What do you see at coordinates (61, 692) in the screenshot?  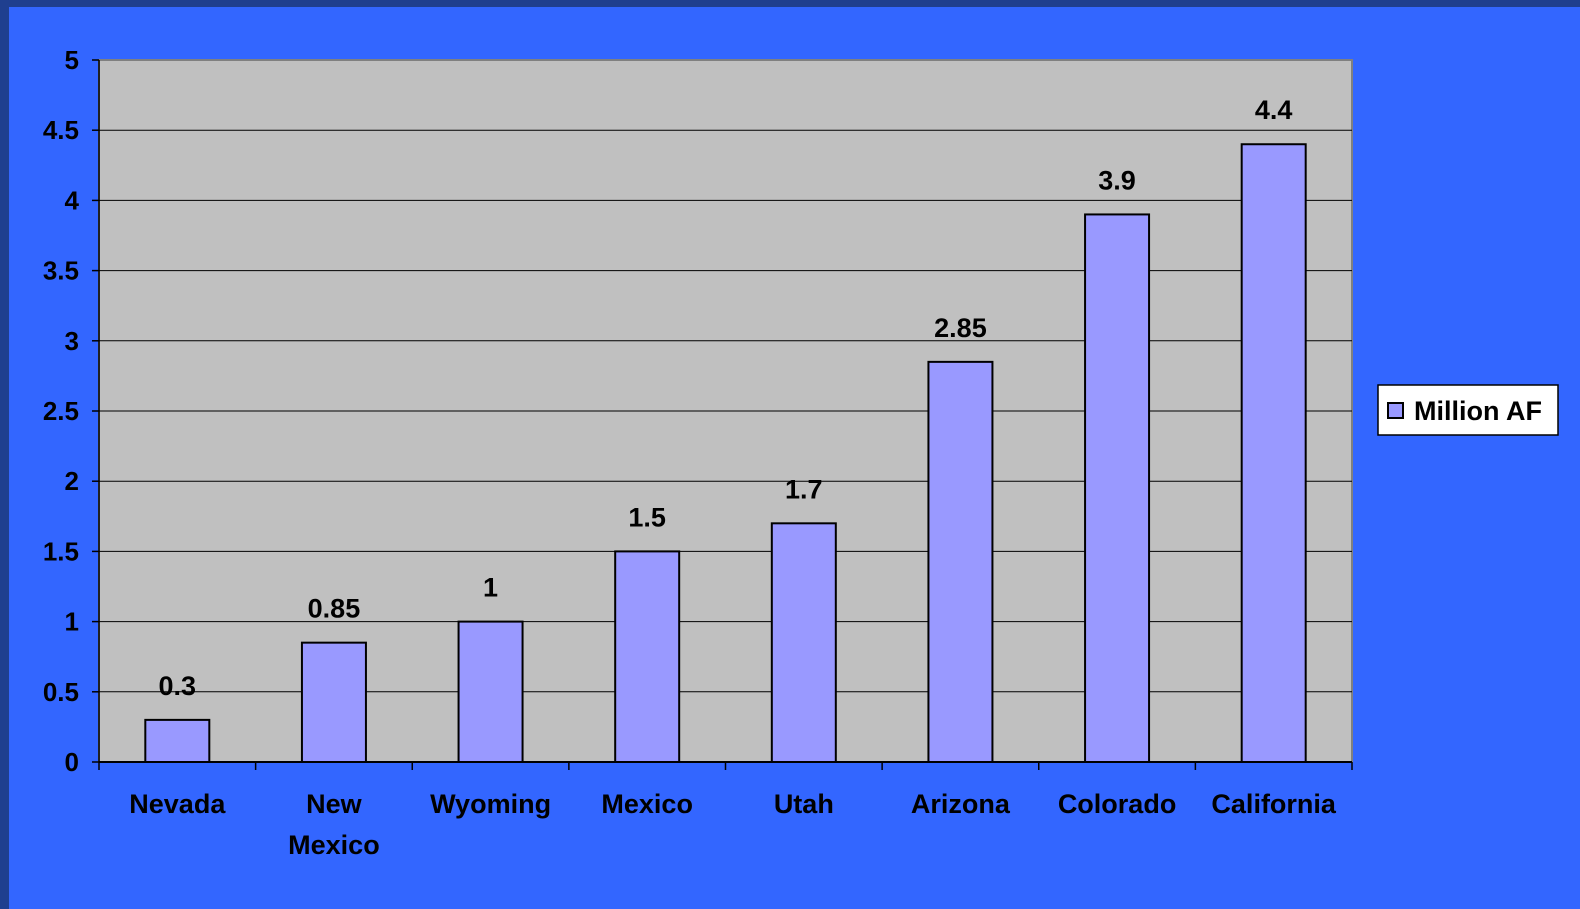 I see `y-tick-label: 0.5` at bounding box center [61, 692].